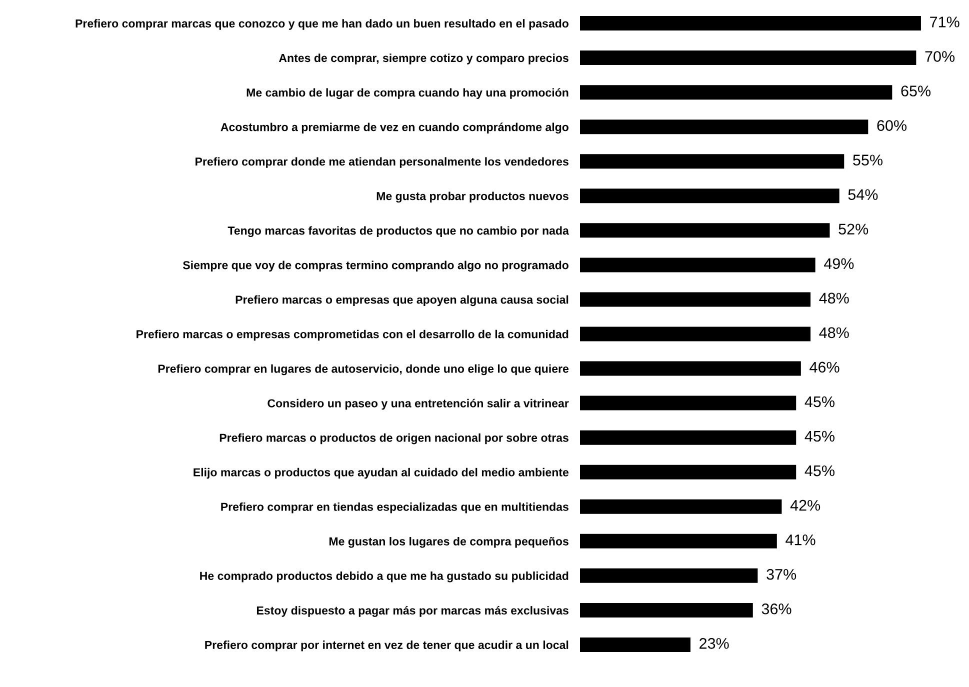 This screenshot has width=969, height=687. Describe the element at coordinates (868, 160) in the screenshot. I see `data-label: 55%` at that location.